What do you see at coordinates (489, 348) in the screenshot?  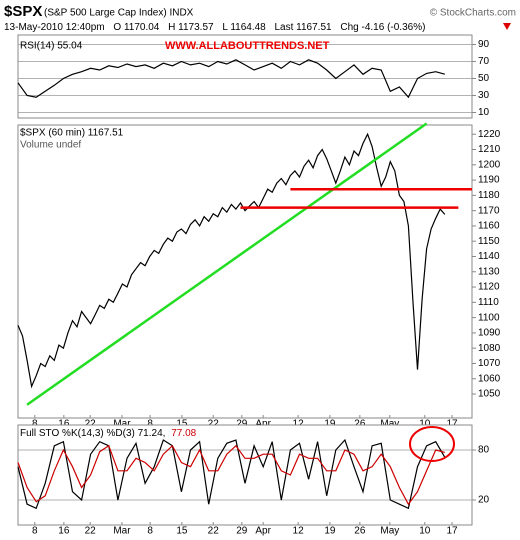 I see `y-tick-label: 1080` at bounding box center [489, 348].